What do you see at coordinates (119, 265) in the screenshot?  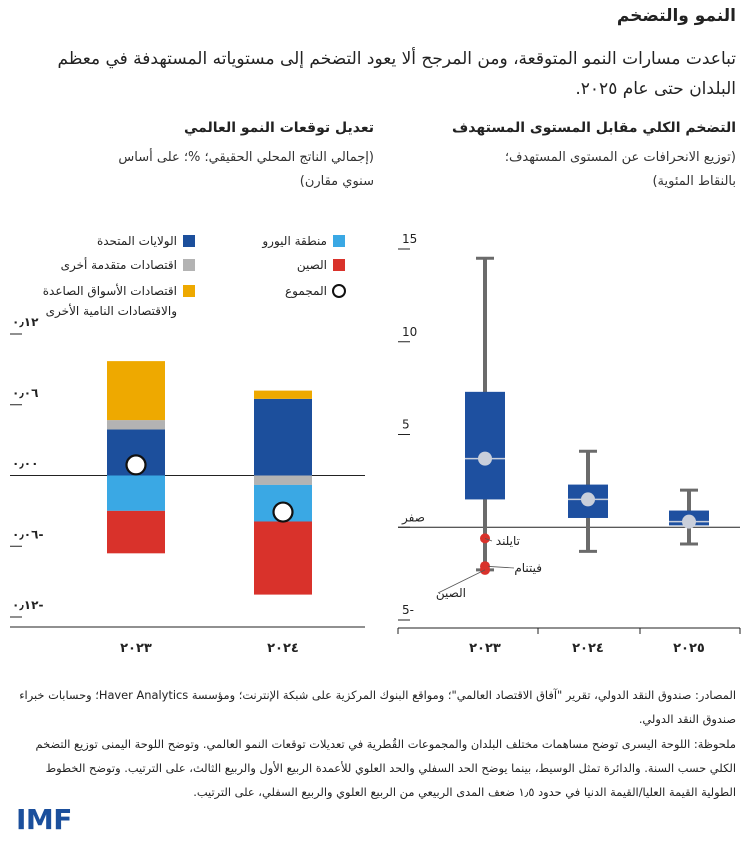 I see `legend-label-other_advanced: اقتصادات متقدمة أخرى` at bounding box center [119, 265].